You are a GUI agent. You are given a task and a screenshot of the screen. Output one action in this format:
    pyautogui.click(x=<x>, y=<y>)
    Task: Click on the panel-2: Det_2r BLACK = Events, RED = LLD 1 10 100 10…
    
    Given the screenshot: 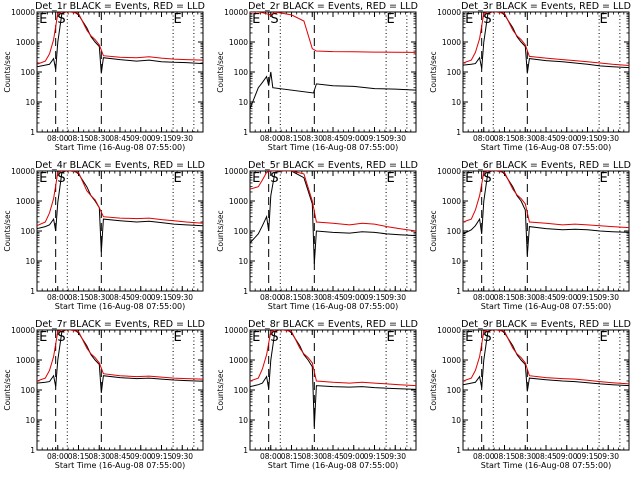 What is the action you would take?
    pyautogui.click(x=317, y=76)
    